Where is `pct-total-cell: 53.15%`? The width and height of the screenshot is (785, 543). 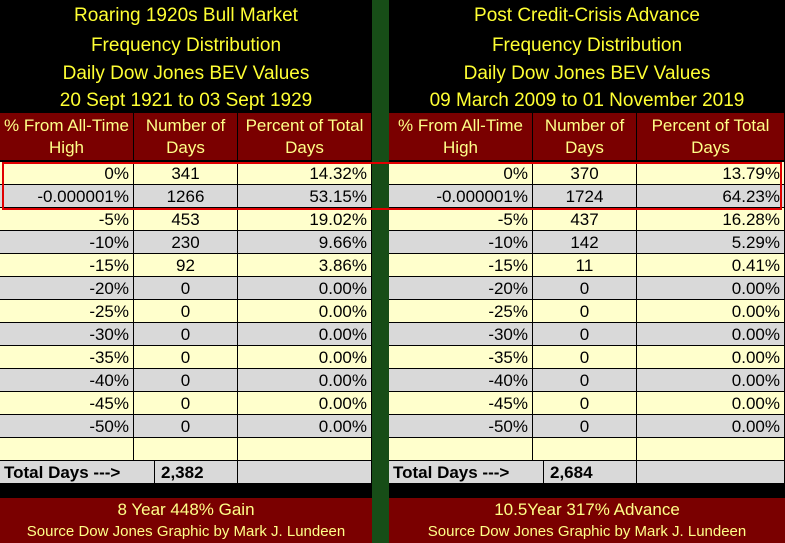
pct-total-cell: 53.15% is located at coordinates (305, 196).